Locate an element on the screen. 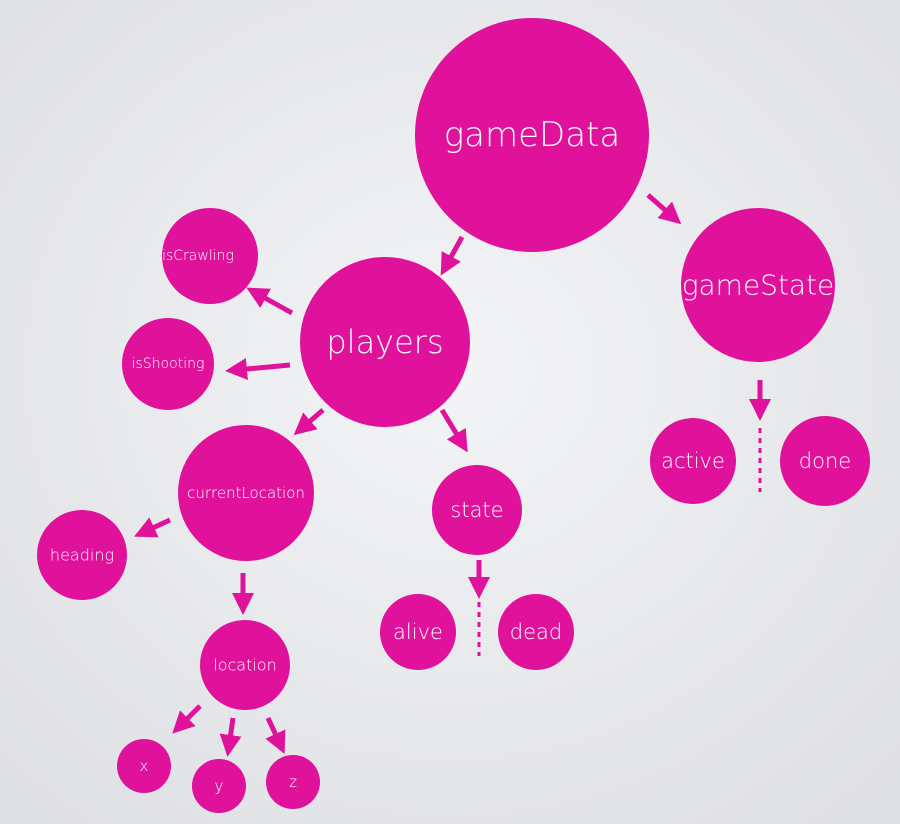 This screenshot has height=824, width=900. node-label: active is located at coordinates (693, 461).